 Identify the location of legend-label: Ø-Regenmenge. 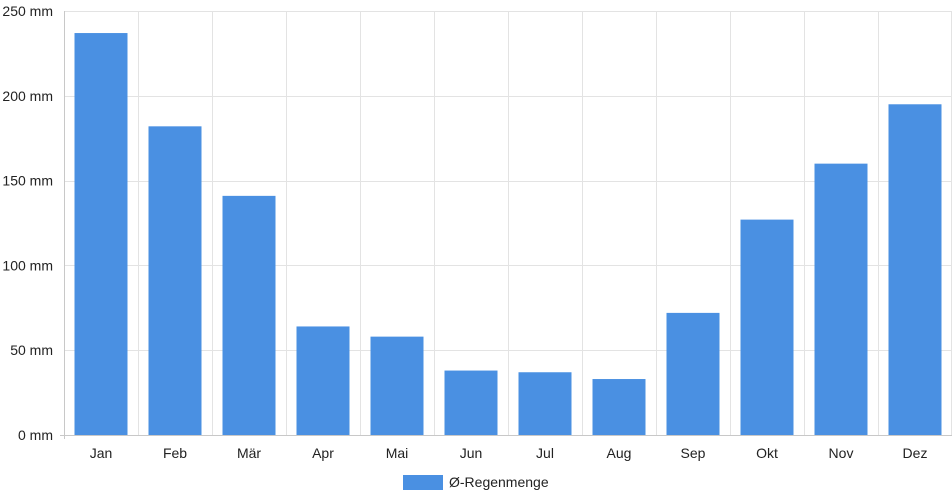
(499, 482).